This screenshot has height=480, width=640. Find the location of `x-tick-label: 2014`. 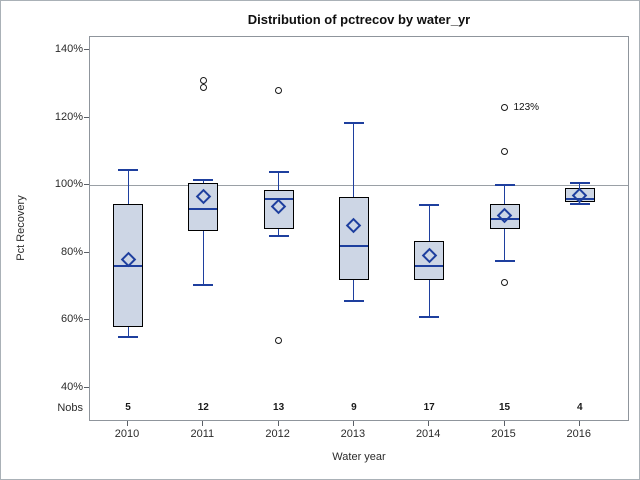

x-tick-label: 2014 is located at coordinates (428, 434).